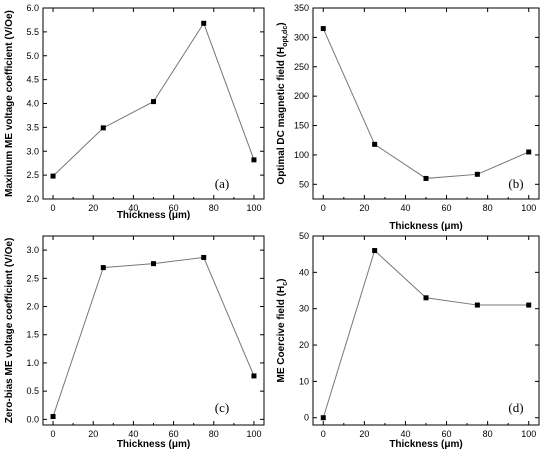  I want to click on panel-label: (c), so click(222, 407).